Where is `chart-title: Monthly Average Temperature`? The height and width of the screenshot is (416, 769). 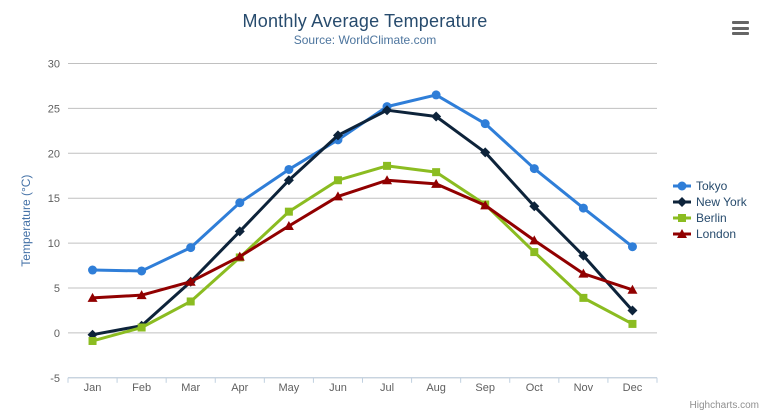 chart-title: Monthly Average Temperature is located at coordinates (365, 21).